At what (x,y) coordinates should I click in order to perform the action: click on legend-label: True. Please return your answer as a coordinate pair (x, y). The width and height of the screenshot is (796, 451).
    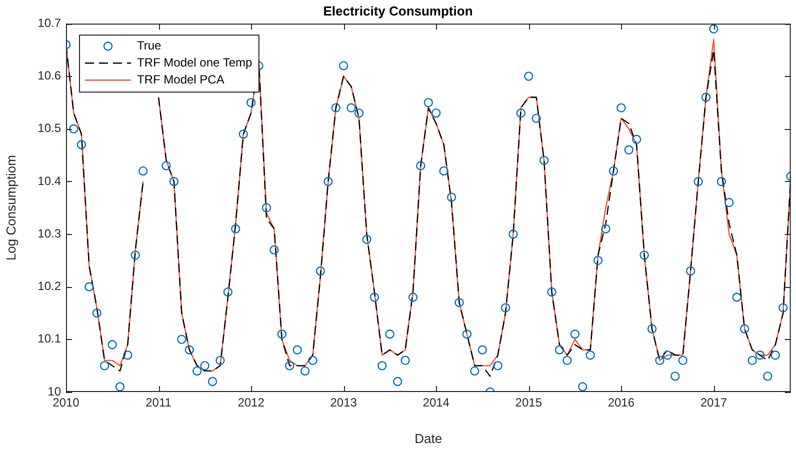
    Looking at the image, I should click on (149, 45).